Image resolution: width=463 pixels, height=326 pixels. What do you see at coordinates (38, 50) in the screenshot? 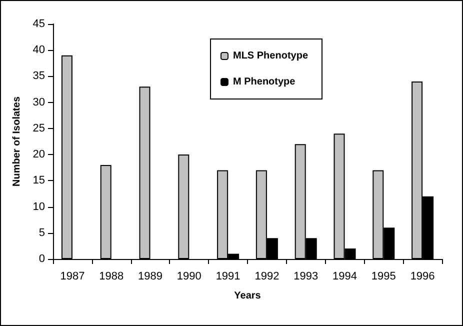
I see `y-tick-label: 40` at bounding box center [38, 50].